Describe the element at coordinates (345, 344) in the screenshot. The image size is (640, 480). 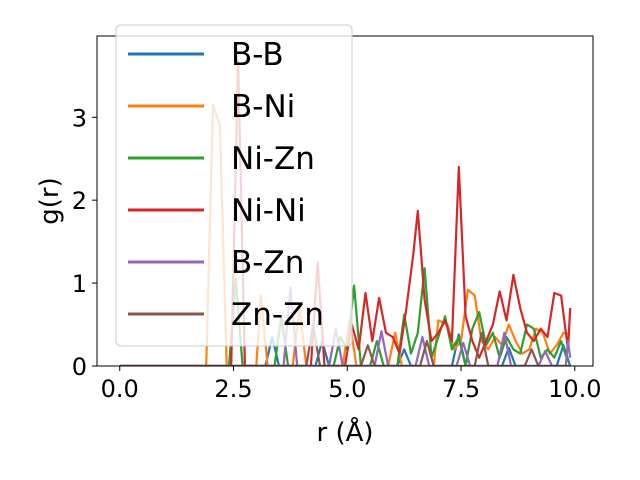
I see `series-line-zn-zn` at that location.